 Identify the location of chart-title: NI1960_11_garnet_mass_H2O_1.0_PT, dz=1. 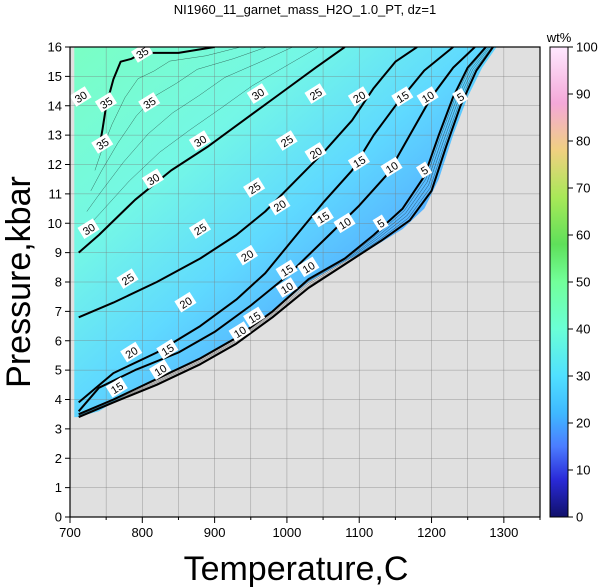
(305, 9).